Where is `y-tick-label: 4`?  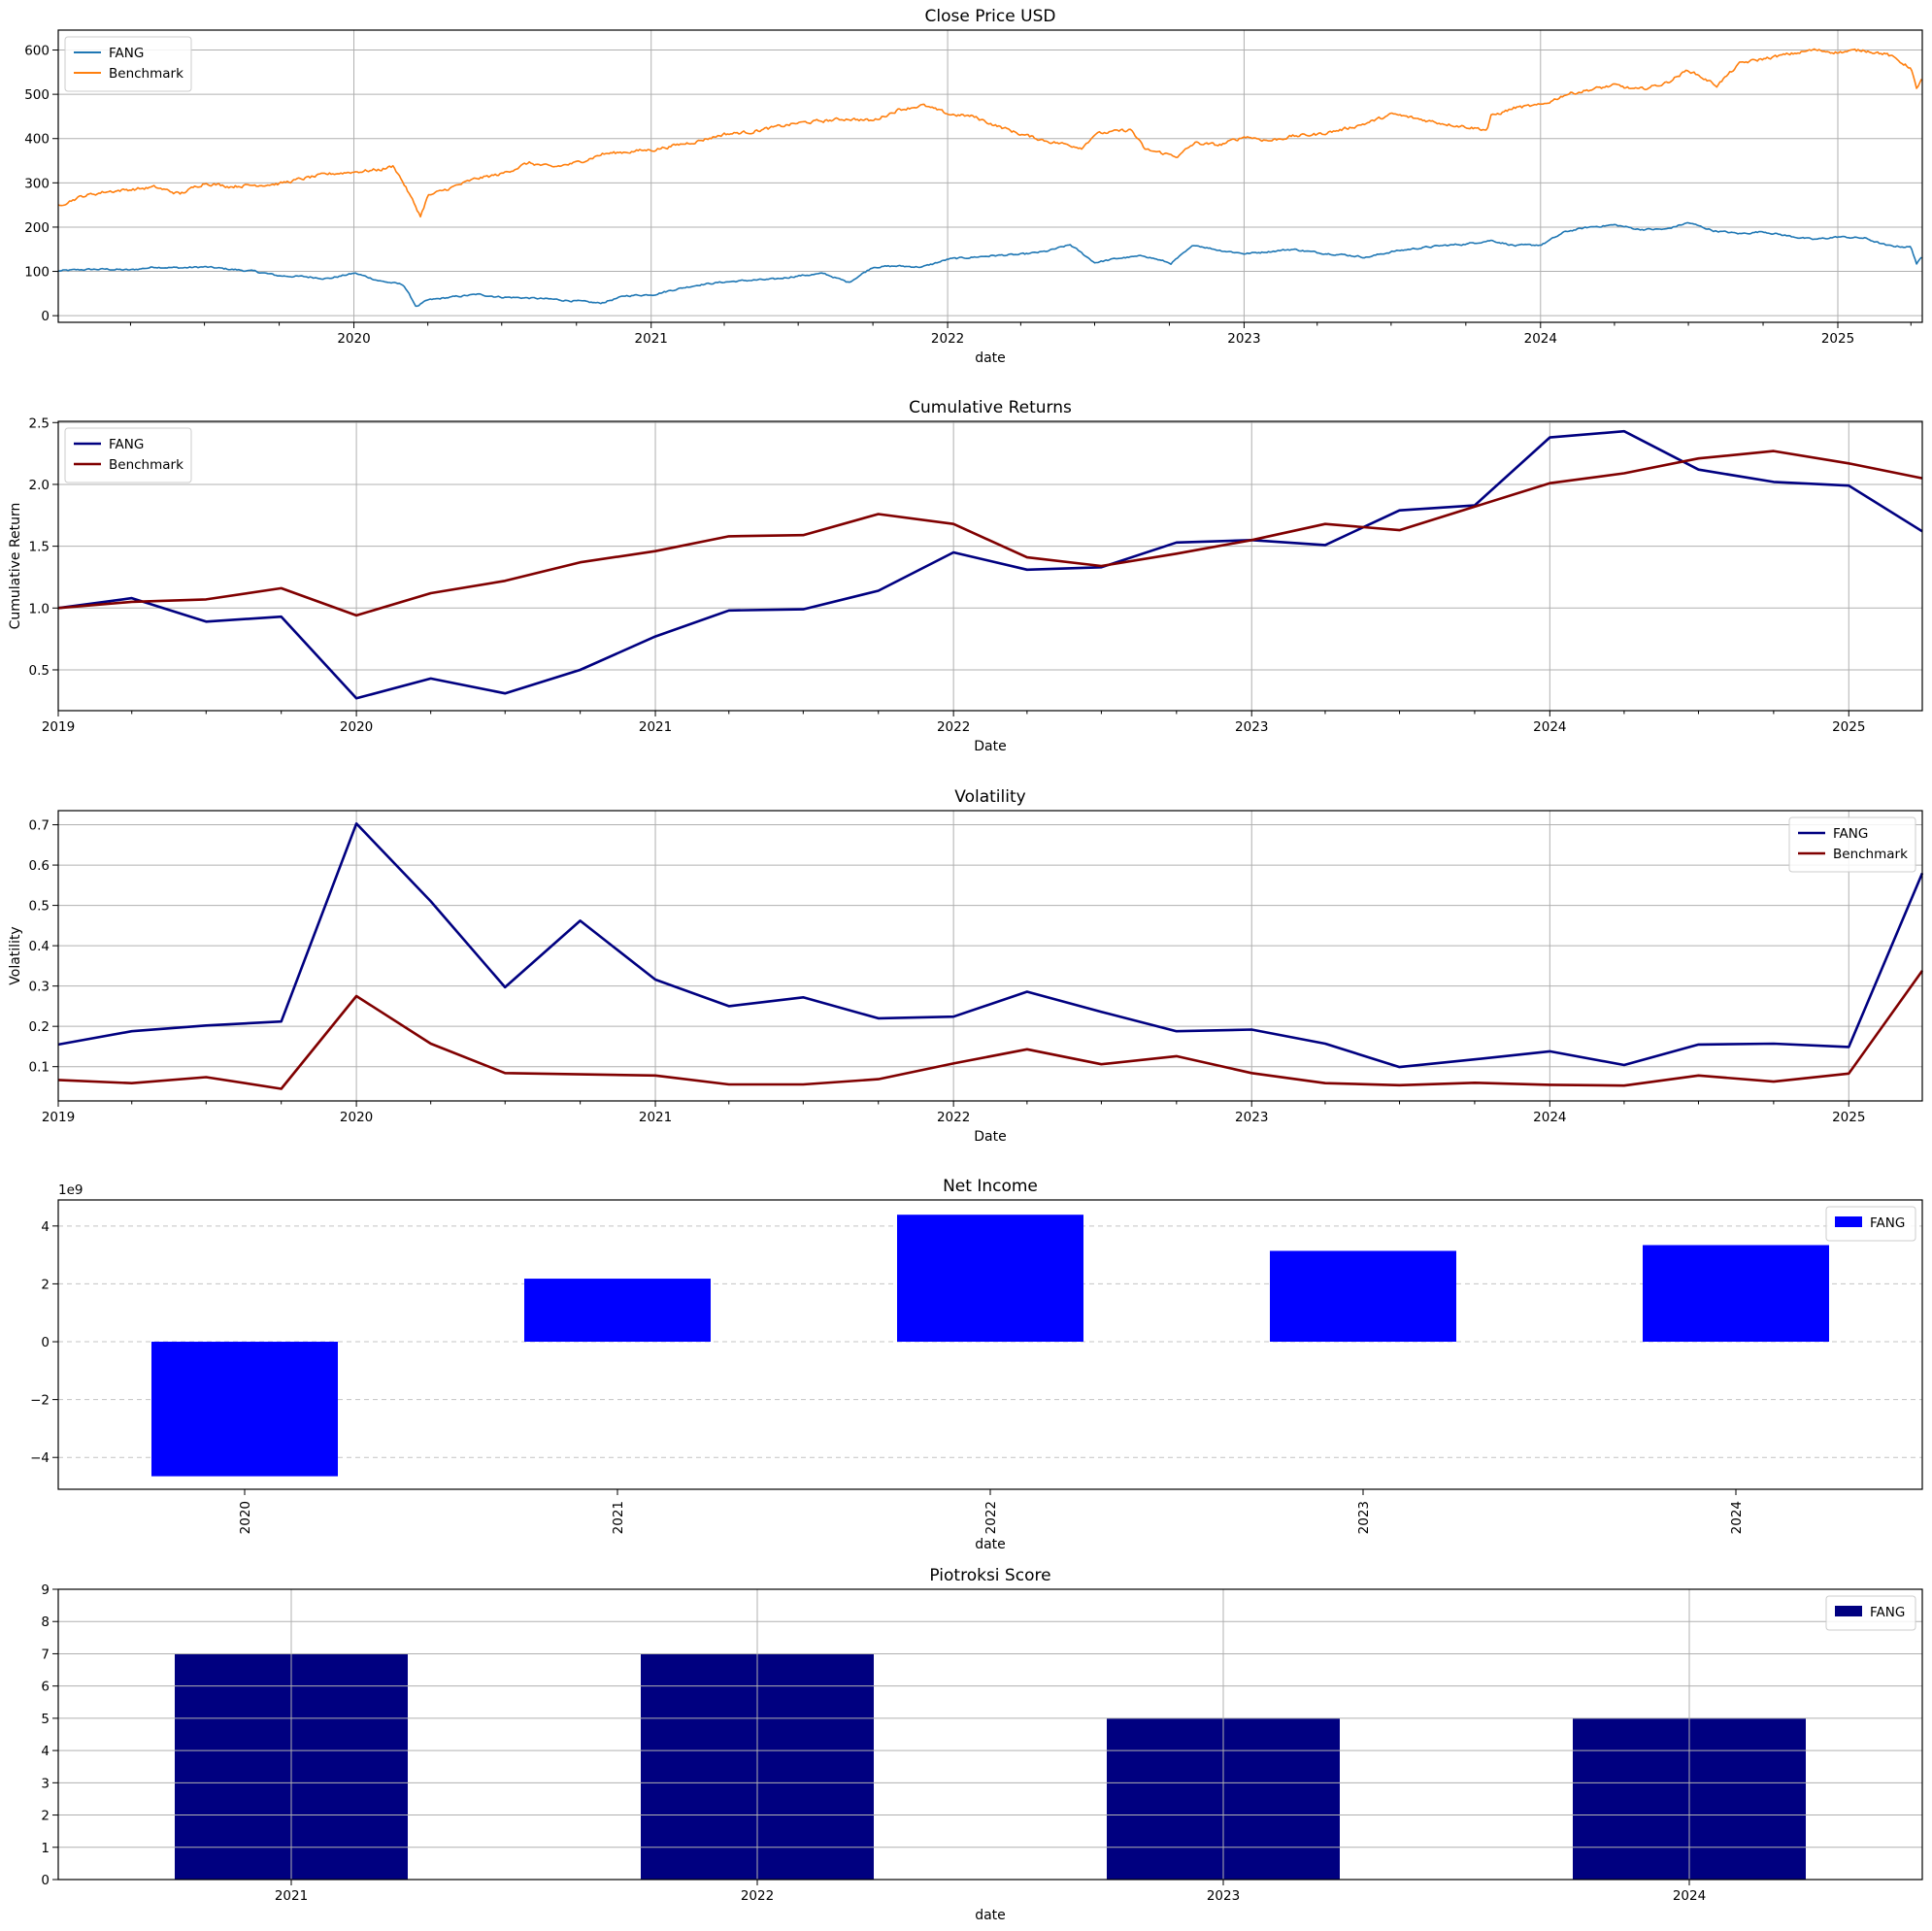
y-tick-label: 4 is located at coordinates (45, 1752).